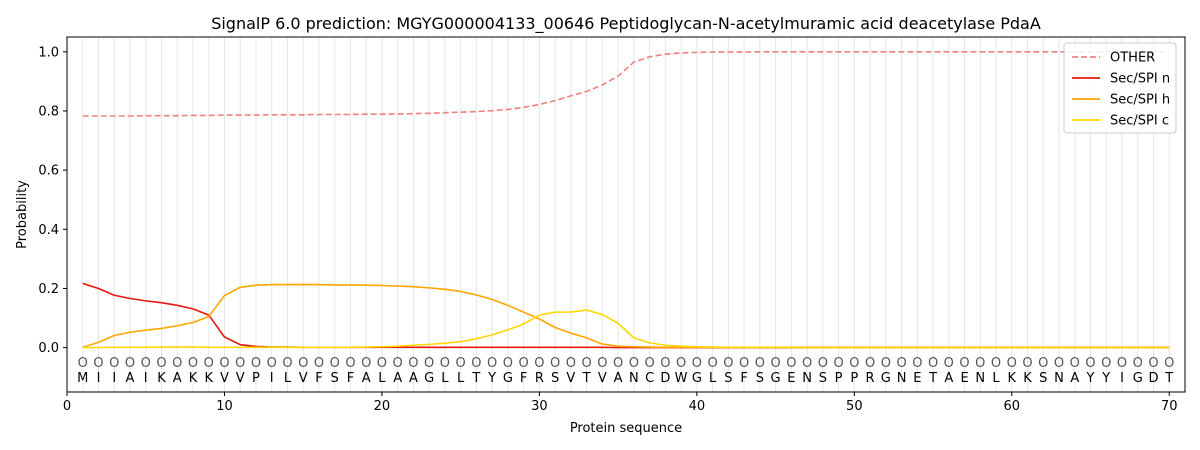 The width and height of the screenshot is (1200, 450). I want to click on residue-label: S, so click(728, 378).